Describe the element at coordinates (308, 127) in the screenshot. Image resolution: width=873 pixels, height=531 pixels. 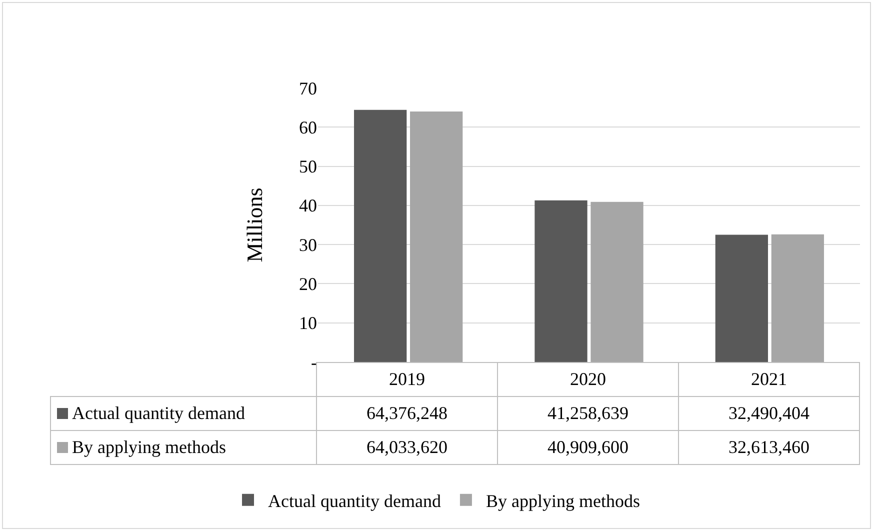
I see `y-tick-label: 60` at that location.